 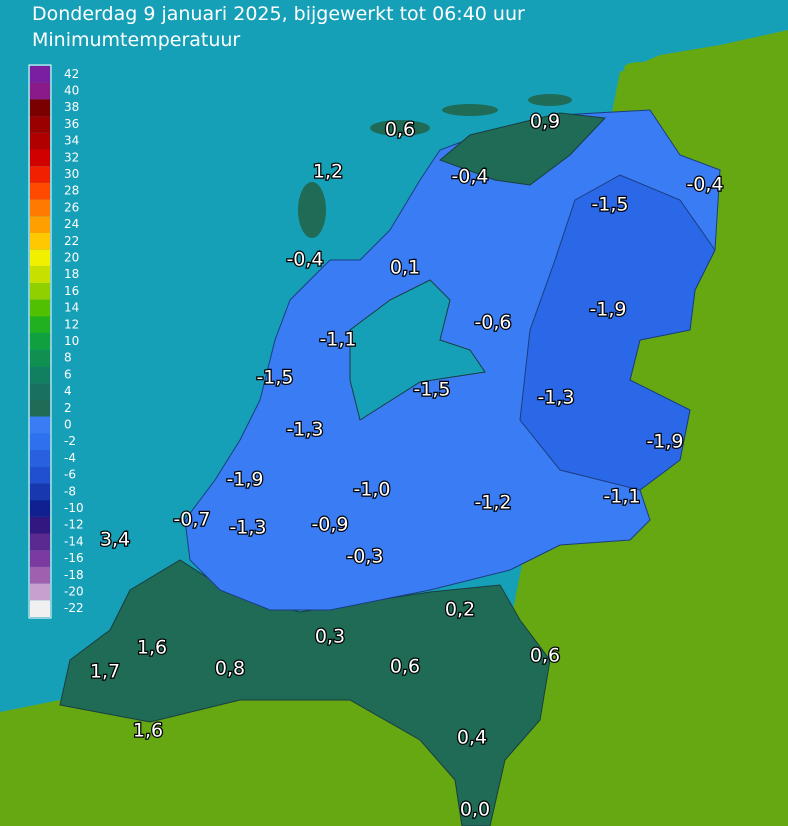 I want to click on station-value: -0,9, so click(x=329, y=525).